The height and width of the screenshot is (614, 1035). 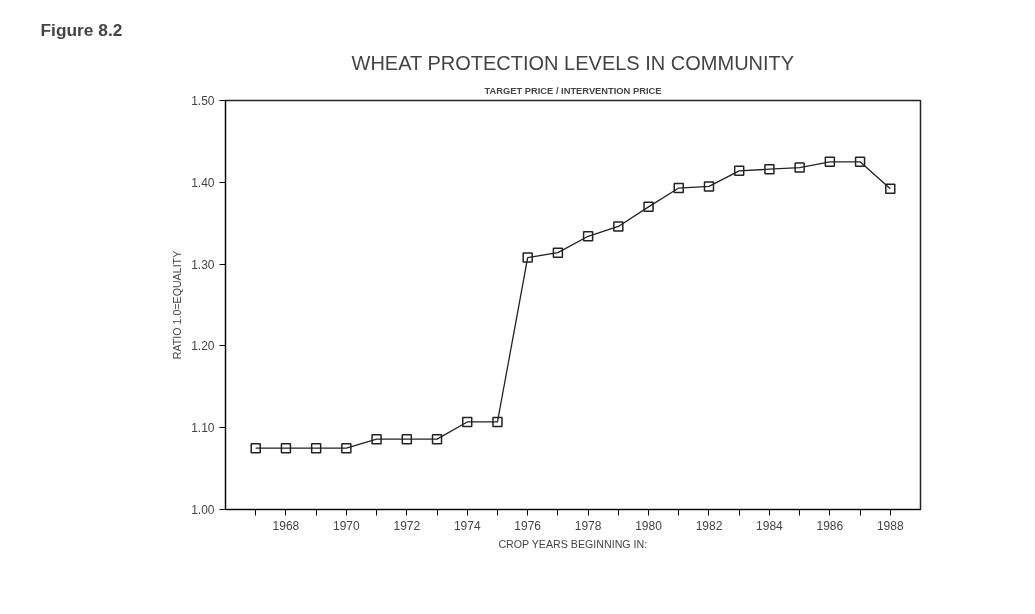 What do you see at coordinates (709, 525) in the screenshot?
I see `x-tick-label: 1982` at bounding box center [709, 525].